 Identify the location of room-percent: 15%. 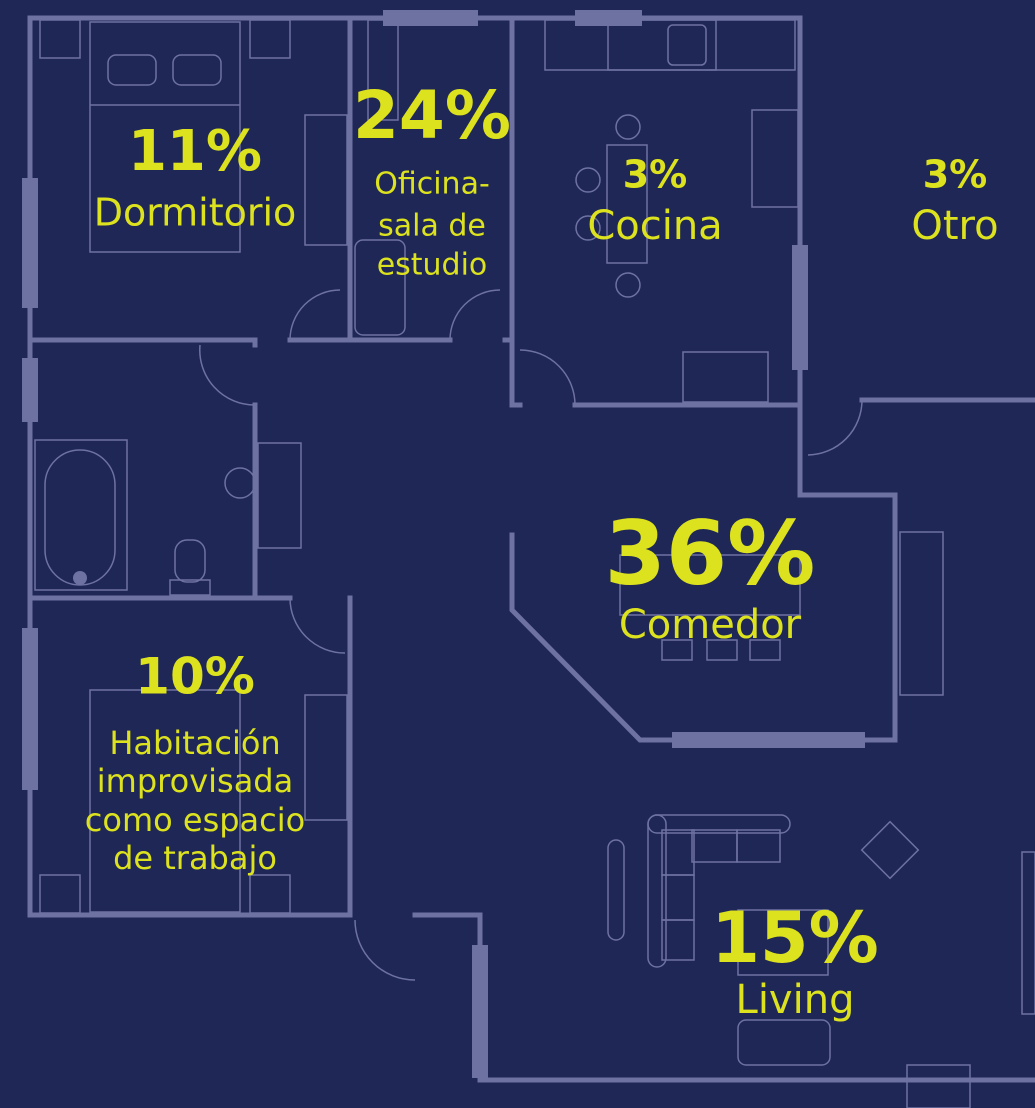
(795, 938).